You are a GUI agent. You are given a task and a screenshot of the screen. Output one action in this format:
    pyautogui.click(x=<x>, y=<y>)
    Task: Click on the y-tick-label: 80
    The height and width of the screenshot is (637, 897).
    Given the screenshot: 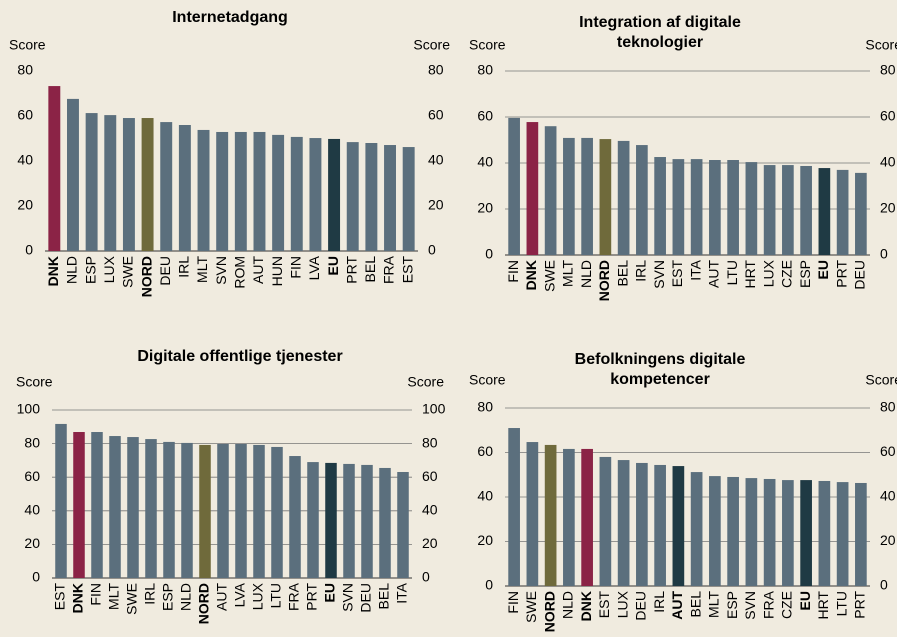 What is the action you would take?
    pyautogui.click(x=25, y=70)
    